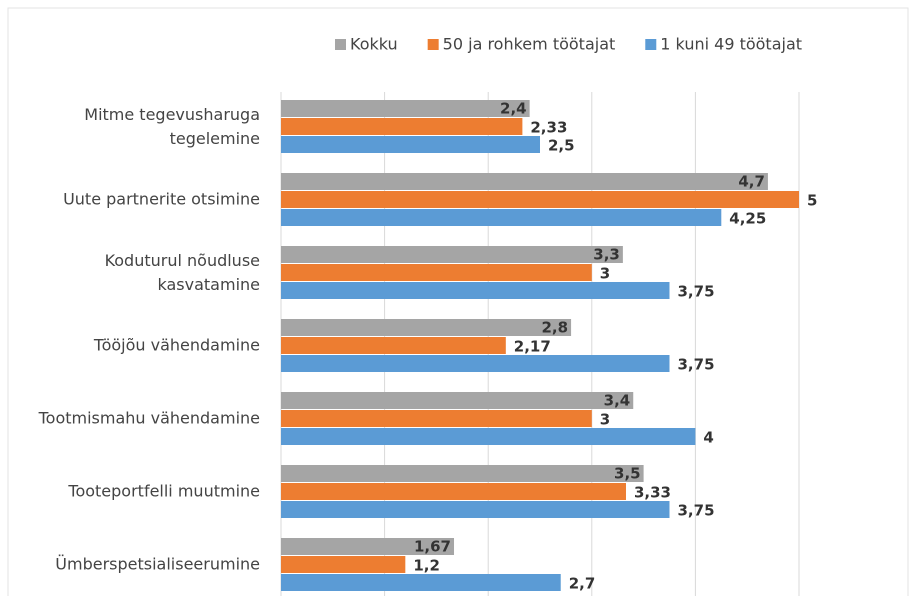 The width and height of the screenshot is (914, 596). Describe the element at coordinates (751, 182) in the screenshot. I see `data-label: 4,7` at that location.